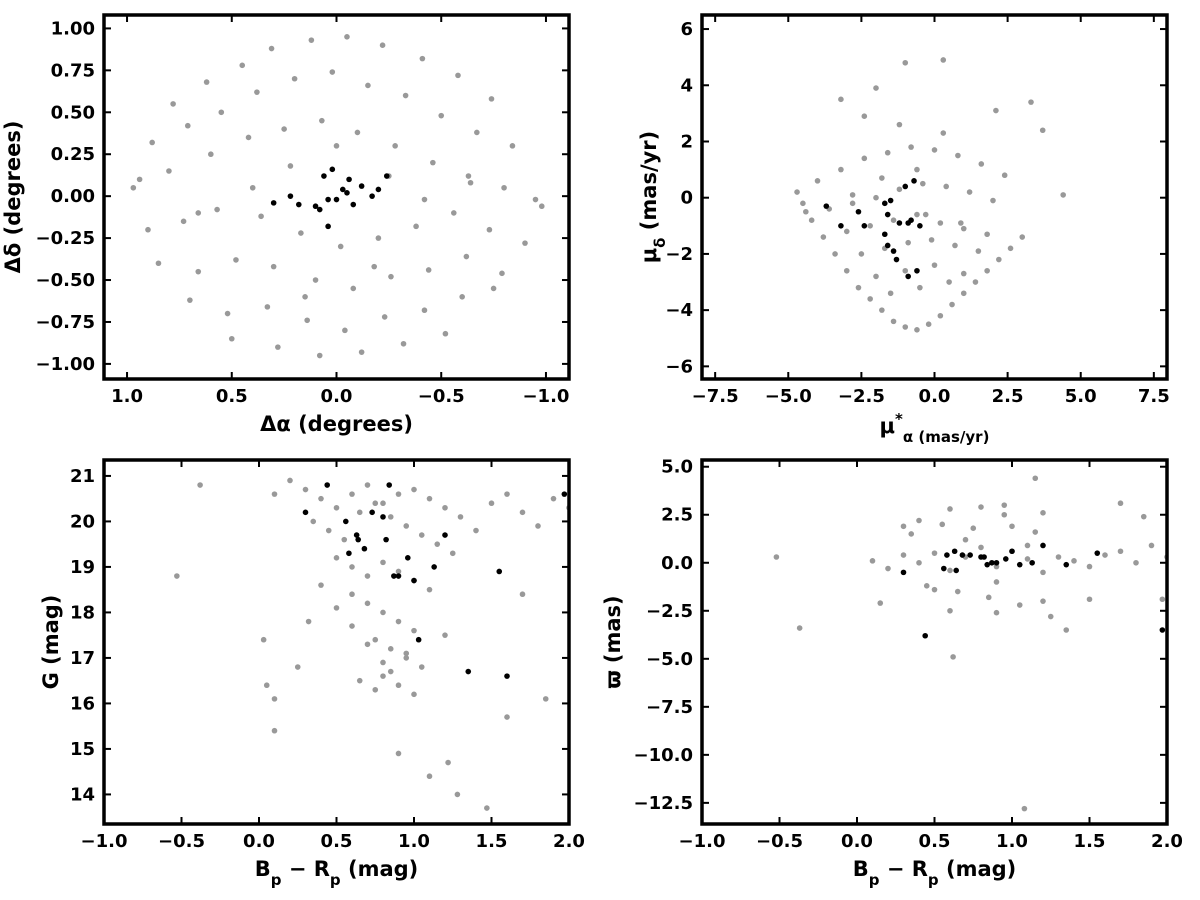  What do you see at coordinates (669, 611) in the screenshot?
I see `y-tick-label: −2.5` at bounding box center [669, 611].